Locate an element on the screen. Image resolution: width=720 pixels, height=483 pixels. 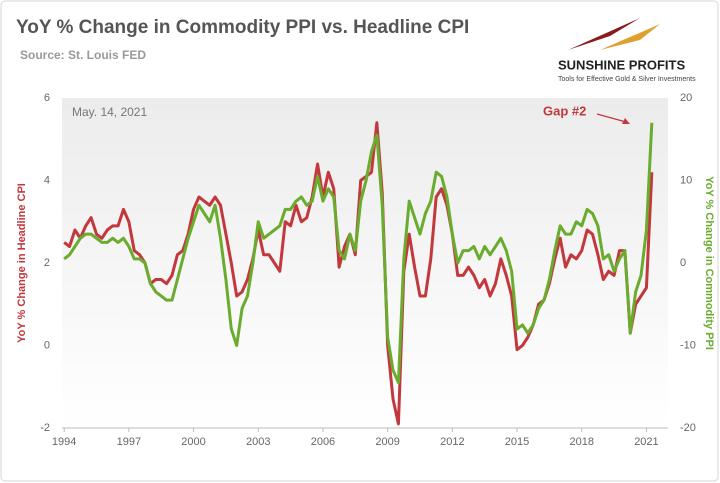
x-tick-label: 2006 is located at coordinates (323, 442).